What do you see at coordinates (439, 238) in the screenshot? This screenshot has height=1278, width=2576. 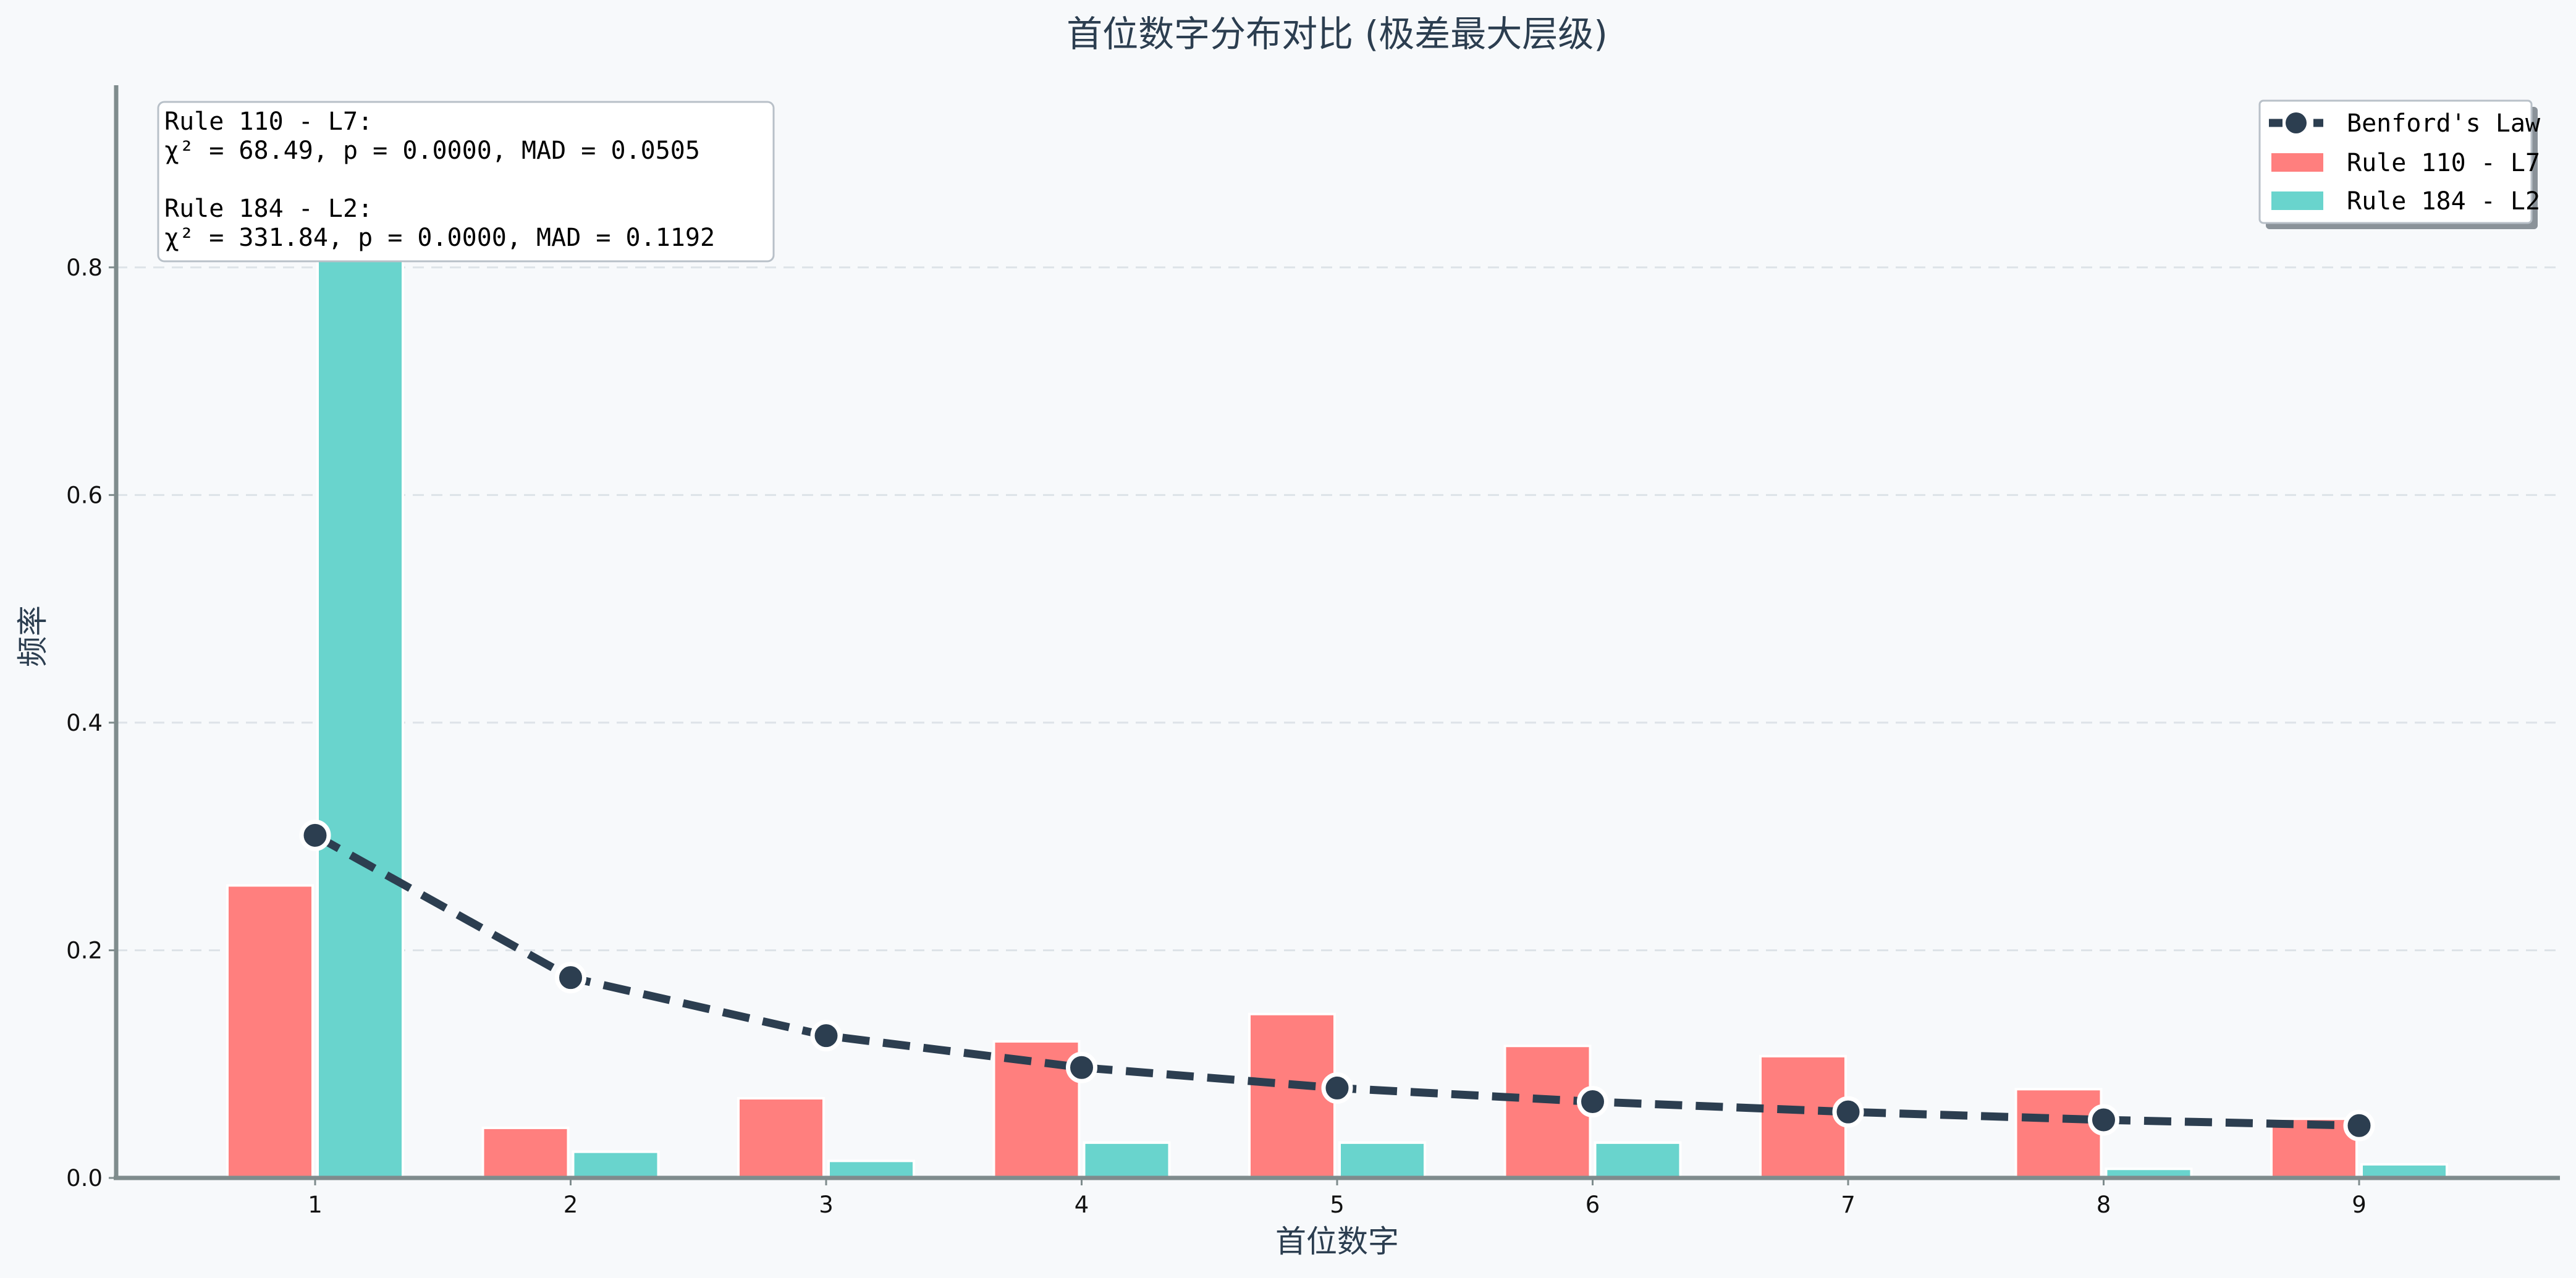 I see `stats-line-4: χ² = 331.84, p = 0.0000, MAD = 0.1192` at bounding box center [439, 238].